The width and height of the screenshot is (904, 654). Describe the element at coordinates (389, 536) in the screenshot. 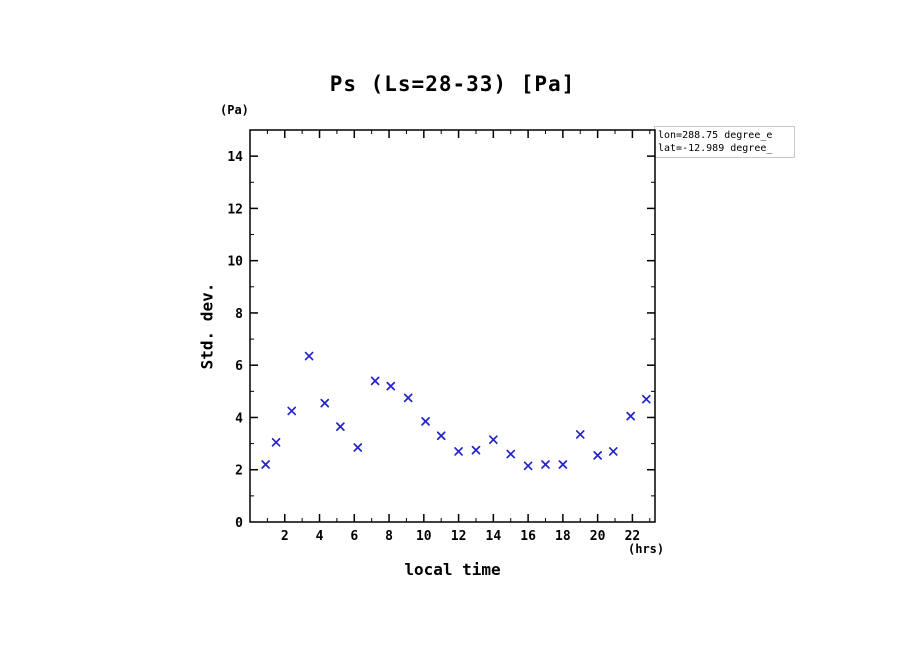

I see `x-tick-label: 8` at that location.